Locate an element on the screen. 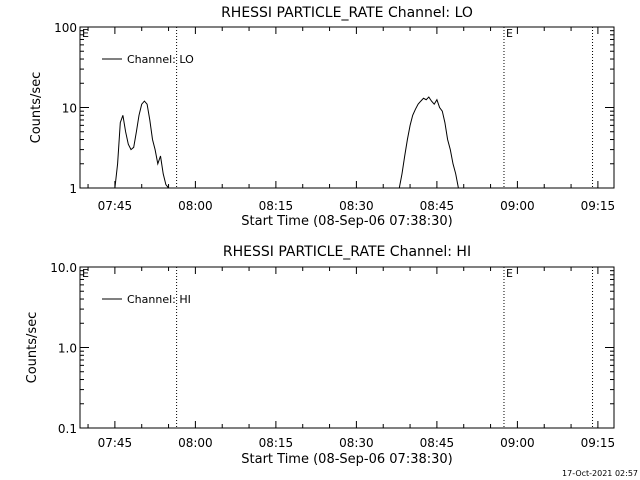 The height and width of the screenshot is (480, 640). chart-title: RHESSI PARTICLE_RATE Channel: LO is located at coordinates (347, 13).